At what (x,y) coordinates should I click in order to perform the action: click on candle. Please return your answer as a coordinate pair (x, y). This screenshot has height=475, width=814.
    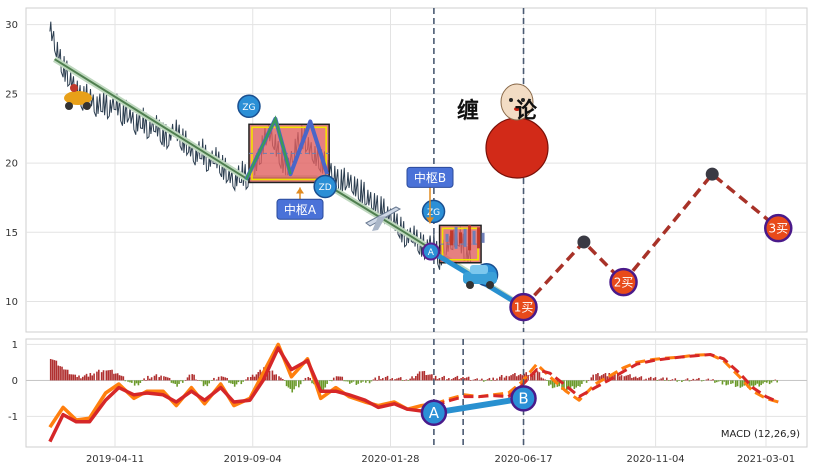
    Looking at the image, I should click on (470, 238).